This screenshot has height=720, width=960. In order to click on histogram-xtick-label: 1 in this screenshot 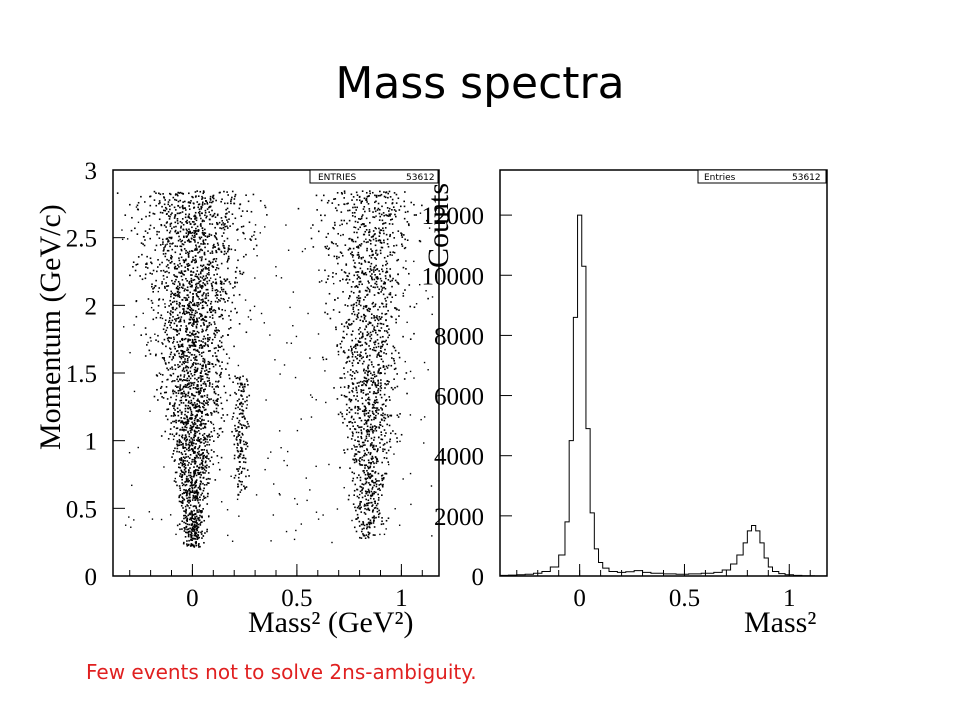, I will do `click(789, 598)`.